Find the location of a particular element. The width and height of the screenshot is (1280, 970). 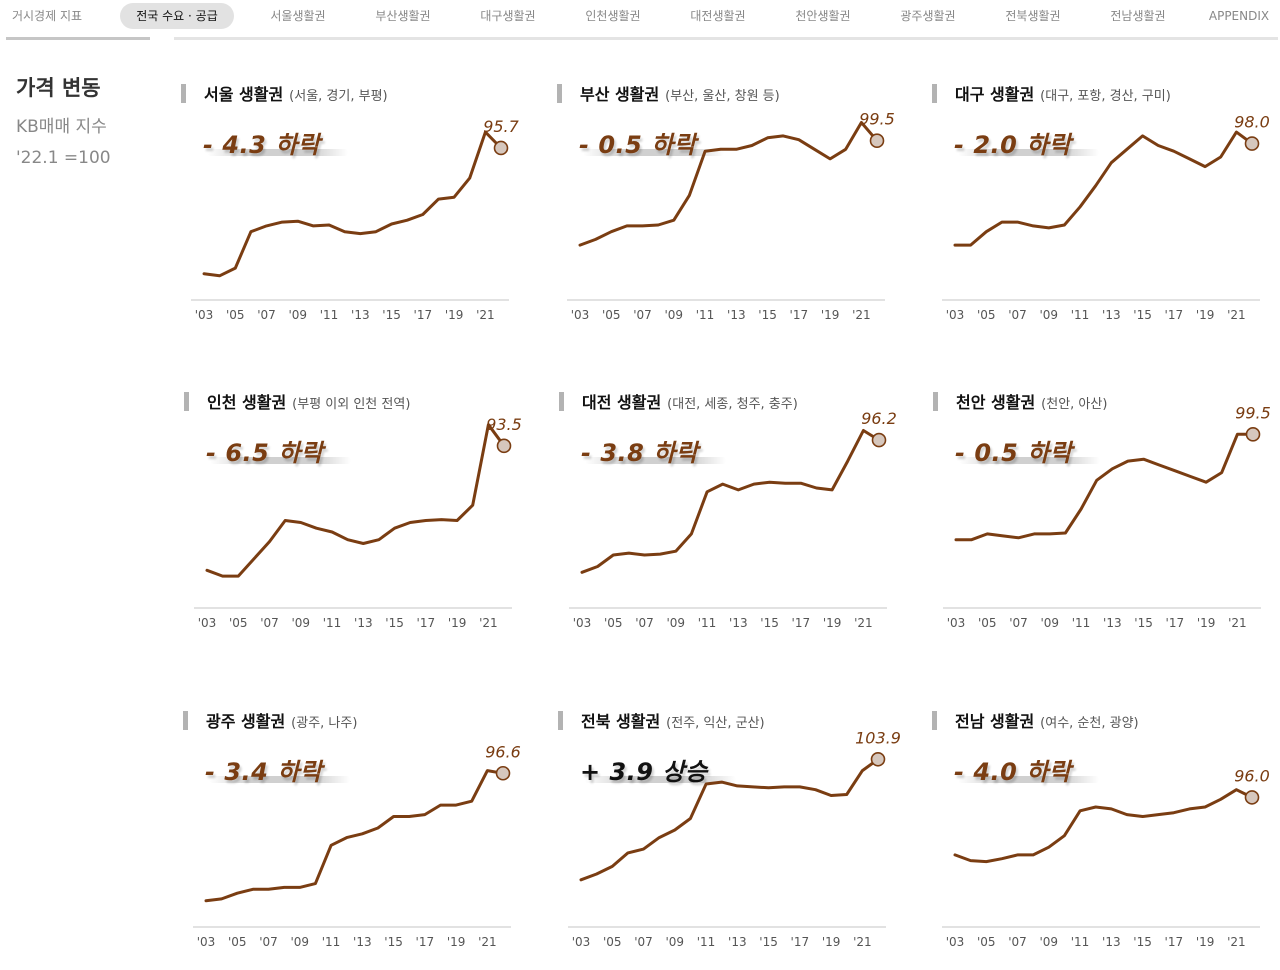

line-chart: '03 '05 '07 '09 '11 '13 '15 '17 '19 '21 93.5 is located at coordinates (358, 522).